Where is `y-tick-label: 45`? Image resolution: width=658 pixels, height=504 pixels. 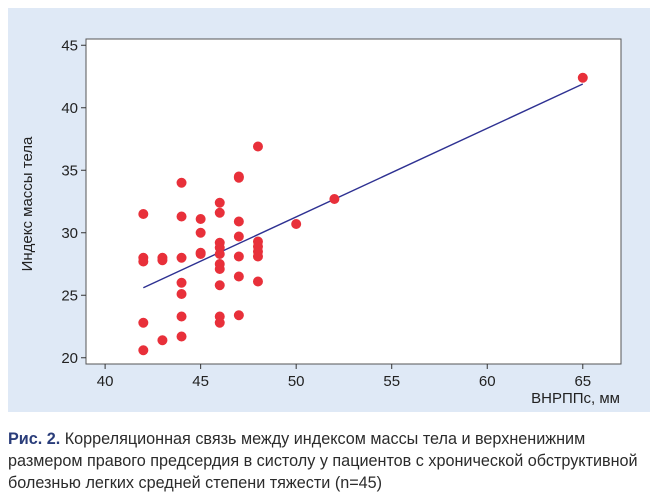 y-tick-label: 45 is located at coordinates (69, 45).